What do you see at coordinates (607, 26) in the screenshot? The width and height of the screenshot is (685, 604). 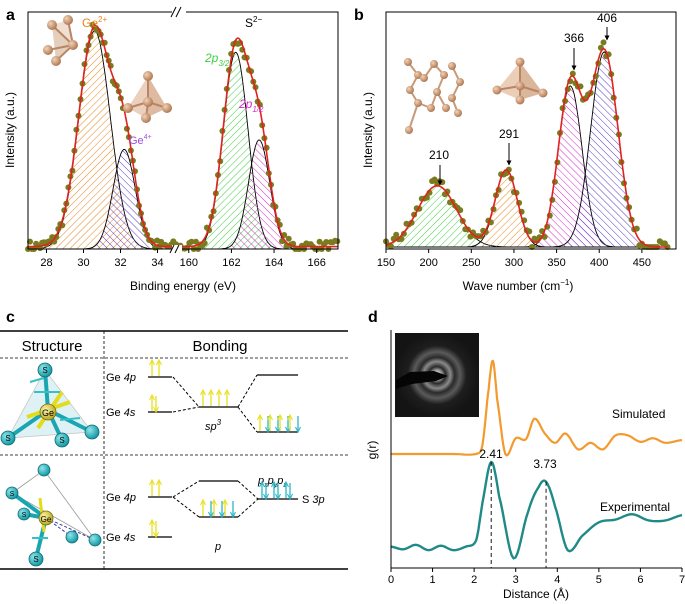 I see `peak-label-406: 406` at bounding box center [607, 26].